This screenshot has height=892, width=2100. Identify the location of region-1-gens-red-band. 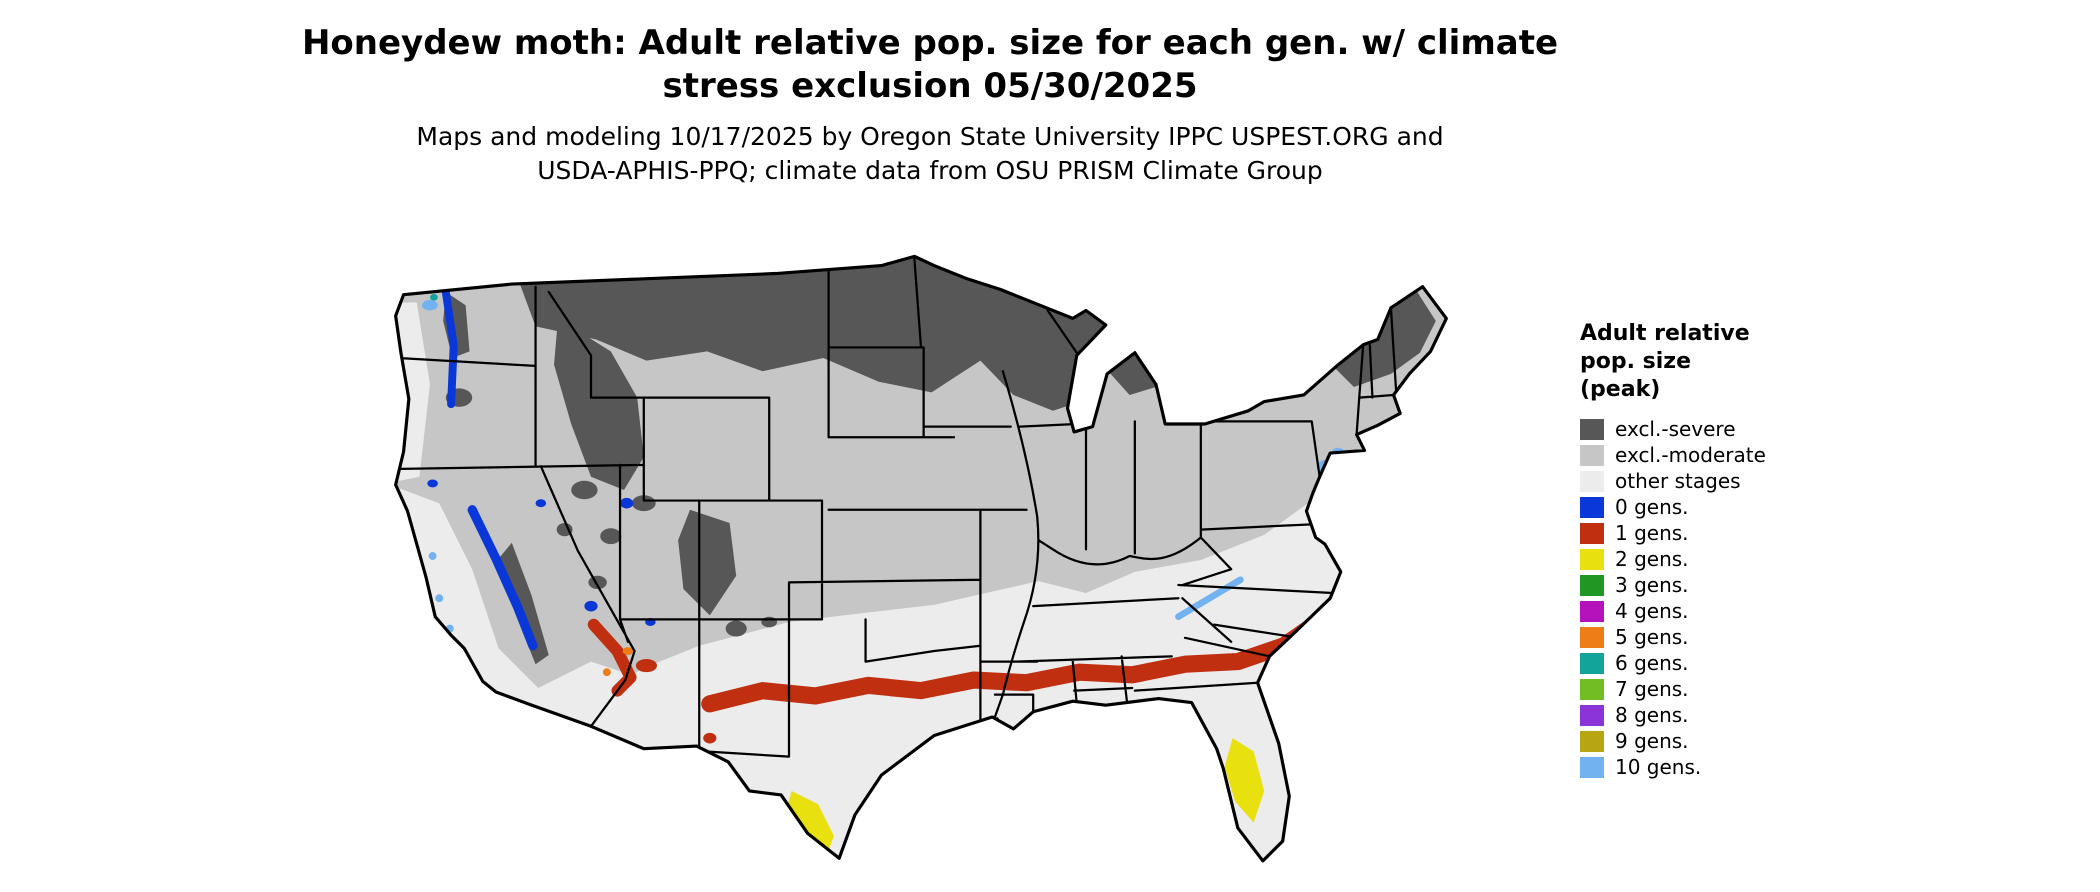
(1012, 664).